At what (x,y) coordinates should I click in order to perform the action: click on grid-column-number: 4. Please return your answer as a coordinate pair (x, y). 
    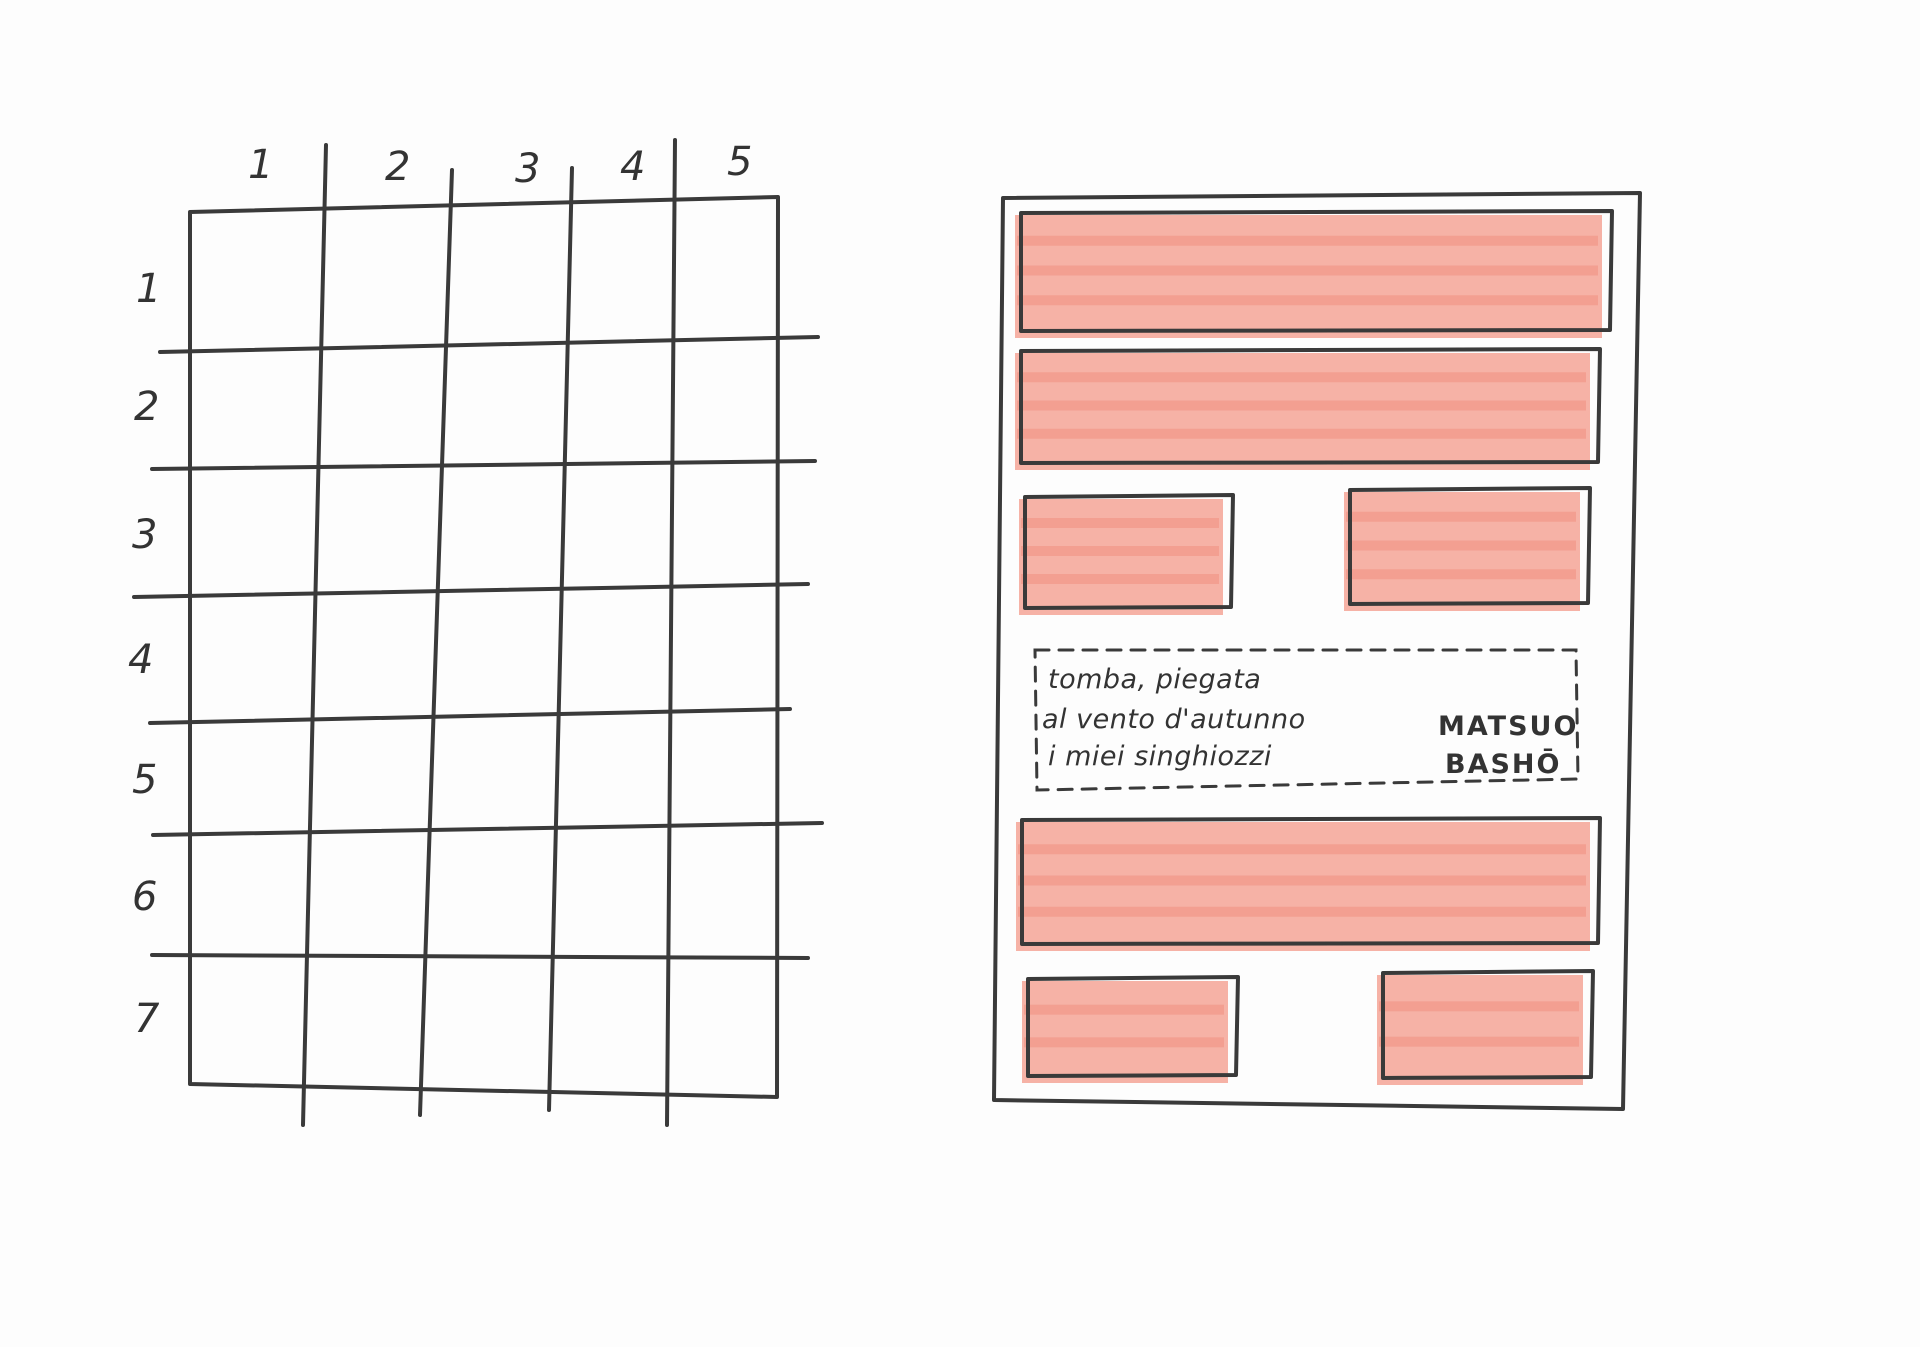
    Looking at the image, I should click on (632, 167).